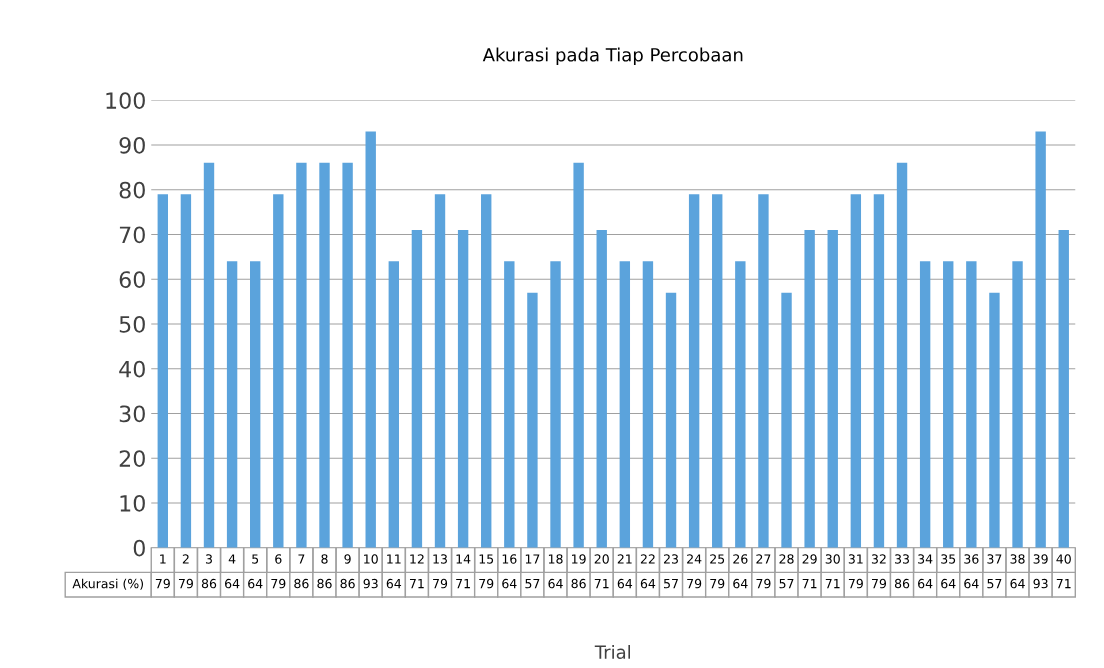 The image size is (1104, 668). Describe the element at coordinates (532, 559) in the screenshot. I see `x-tick-label: 17` at that location.